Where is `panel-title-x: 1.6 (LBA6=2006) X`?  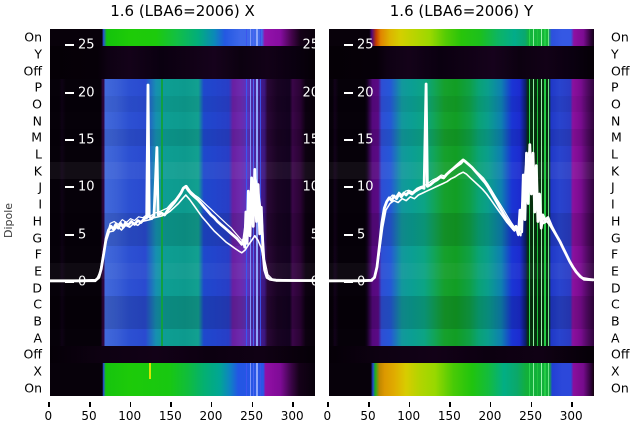 panel-title-x: 1.6 (LBA6=2006) X is located at coordinates (182, 11).